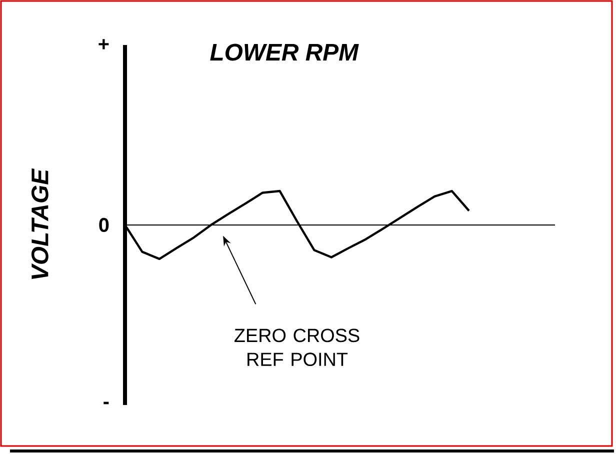 The image size is (616, 454). Describe the element at coordinates (297, 347) in the screenshot. I see `text: ZERO CROSS REF POINT` at that location.